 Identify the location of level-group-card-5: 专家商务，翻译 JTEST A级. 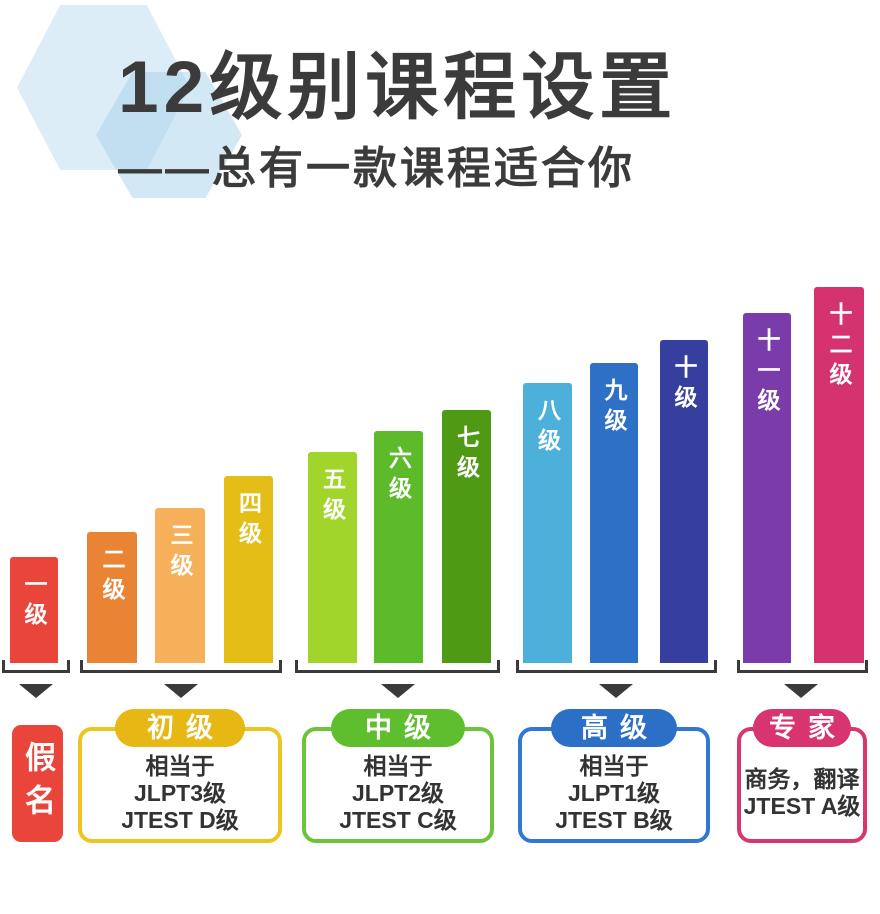
(802, 776).